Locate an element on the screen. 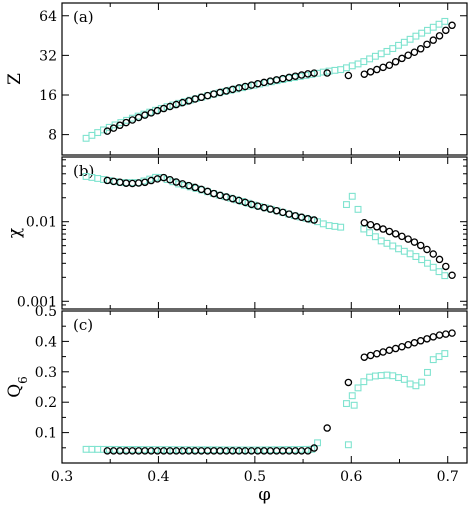 The image size is (474, 509). y-tick-label: 8 is located at coordinates (52, 136).